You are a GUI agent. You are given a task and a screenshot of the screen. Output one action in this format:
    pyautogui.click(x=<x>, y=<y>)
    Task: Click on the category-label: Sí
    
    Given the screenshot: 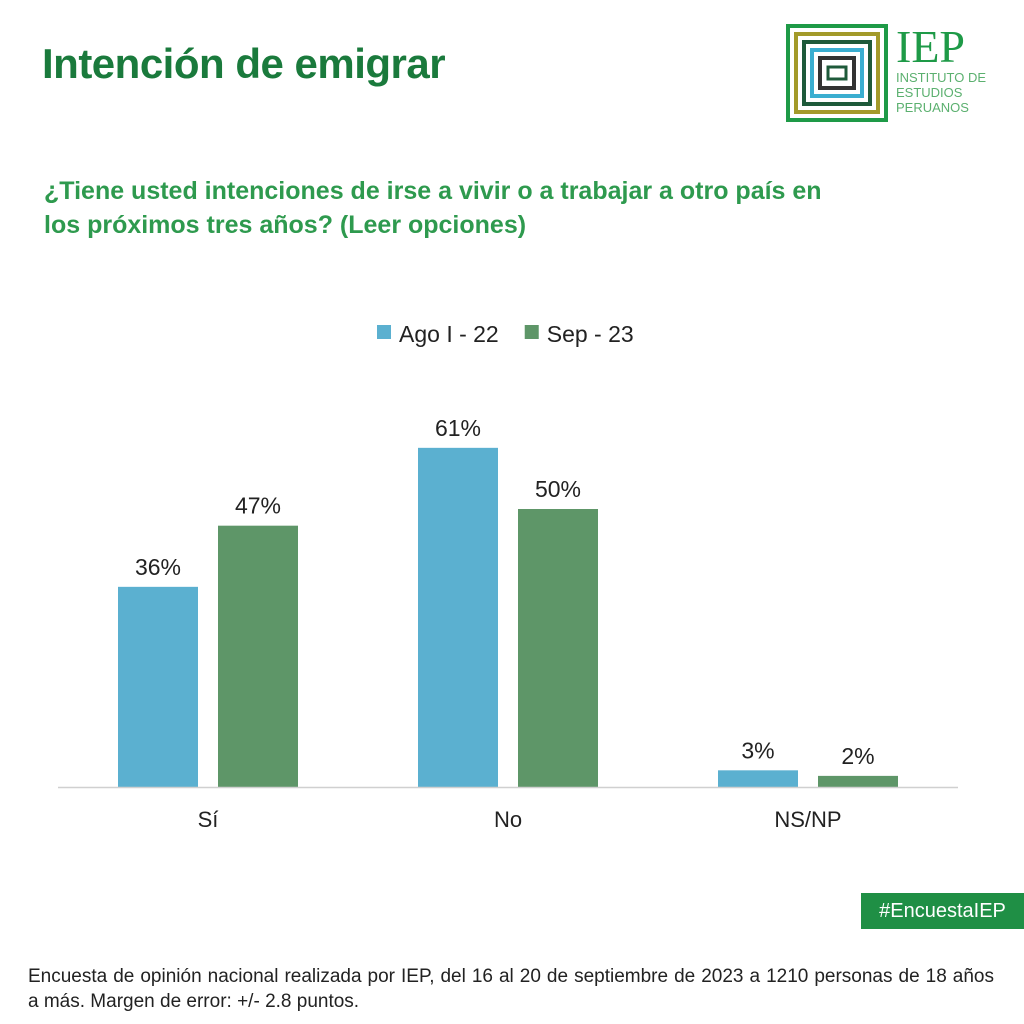 What is the action you would take?
    pyautogui.click(x=208, y=819)
    